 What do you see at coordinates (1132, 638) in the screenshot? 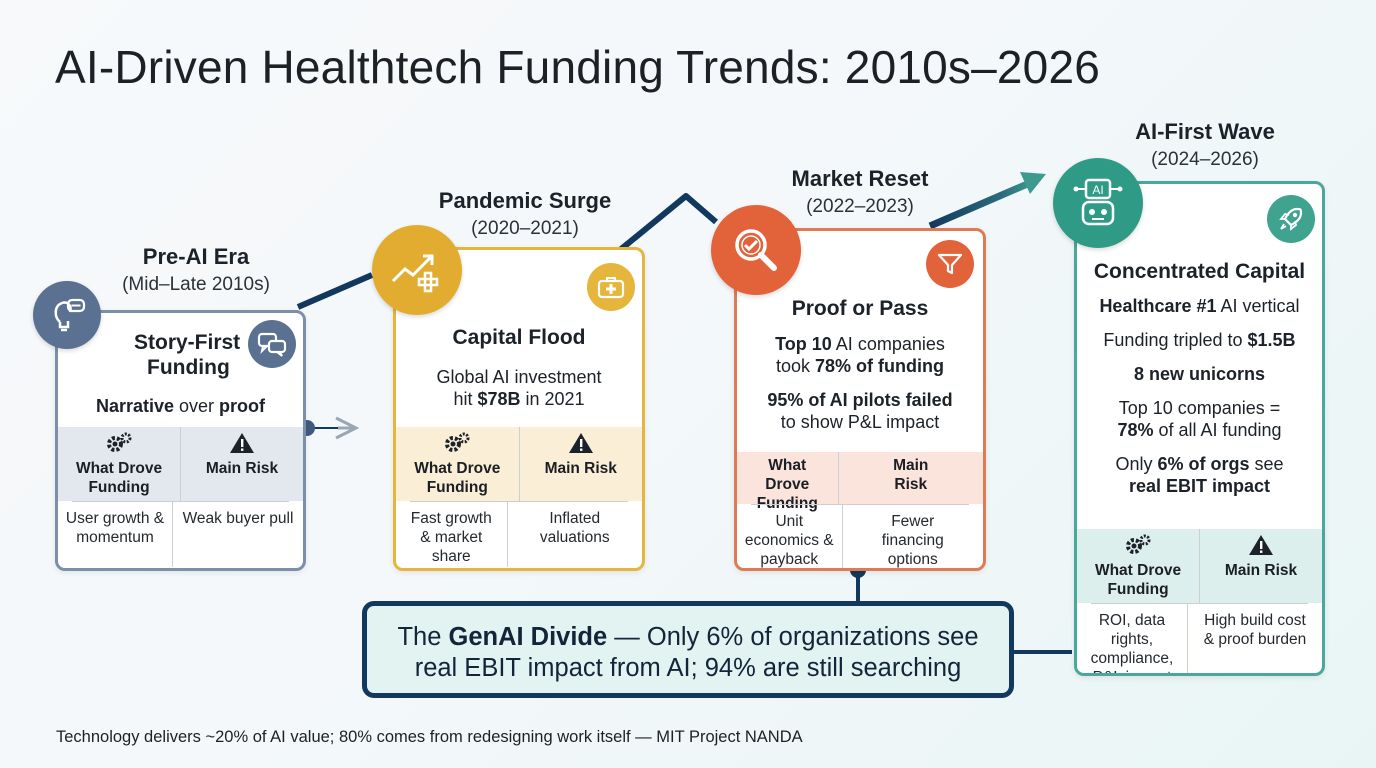
I see `grid-value-col1: ROI, data rights, compliance, P&L impact` at bounding box center [1132, 638].